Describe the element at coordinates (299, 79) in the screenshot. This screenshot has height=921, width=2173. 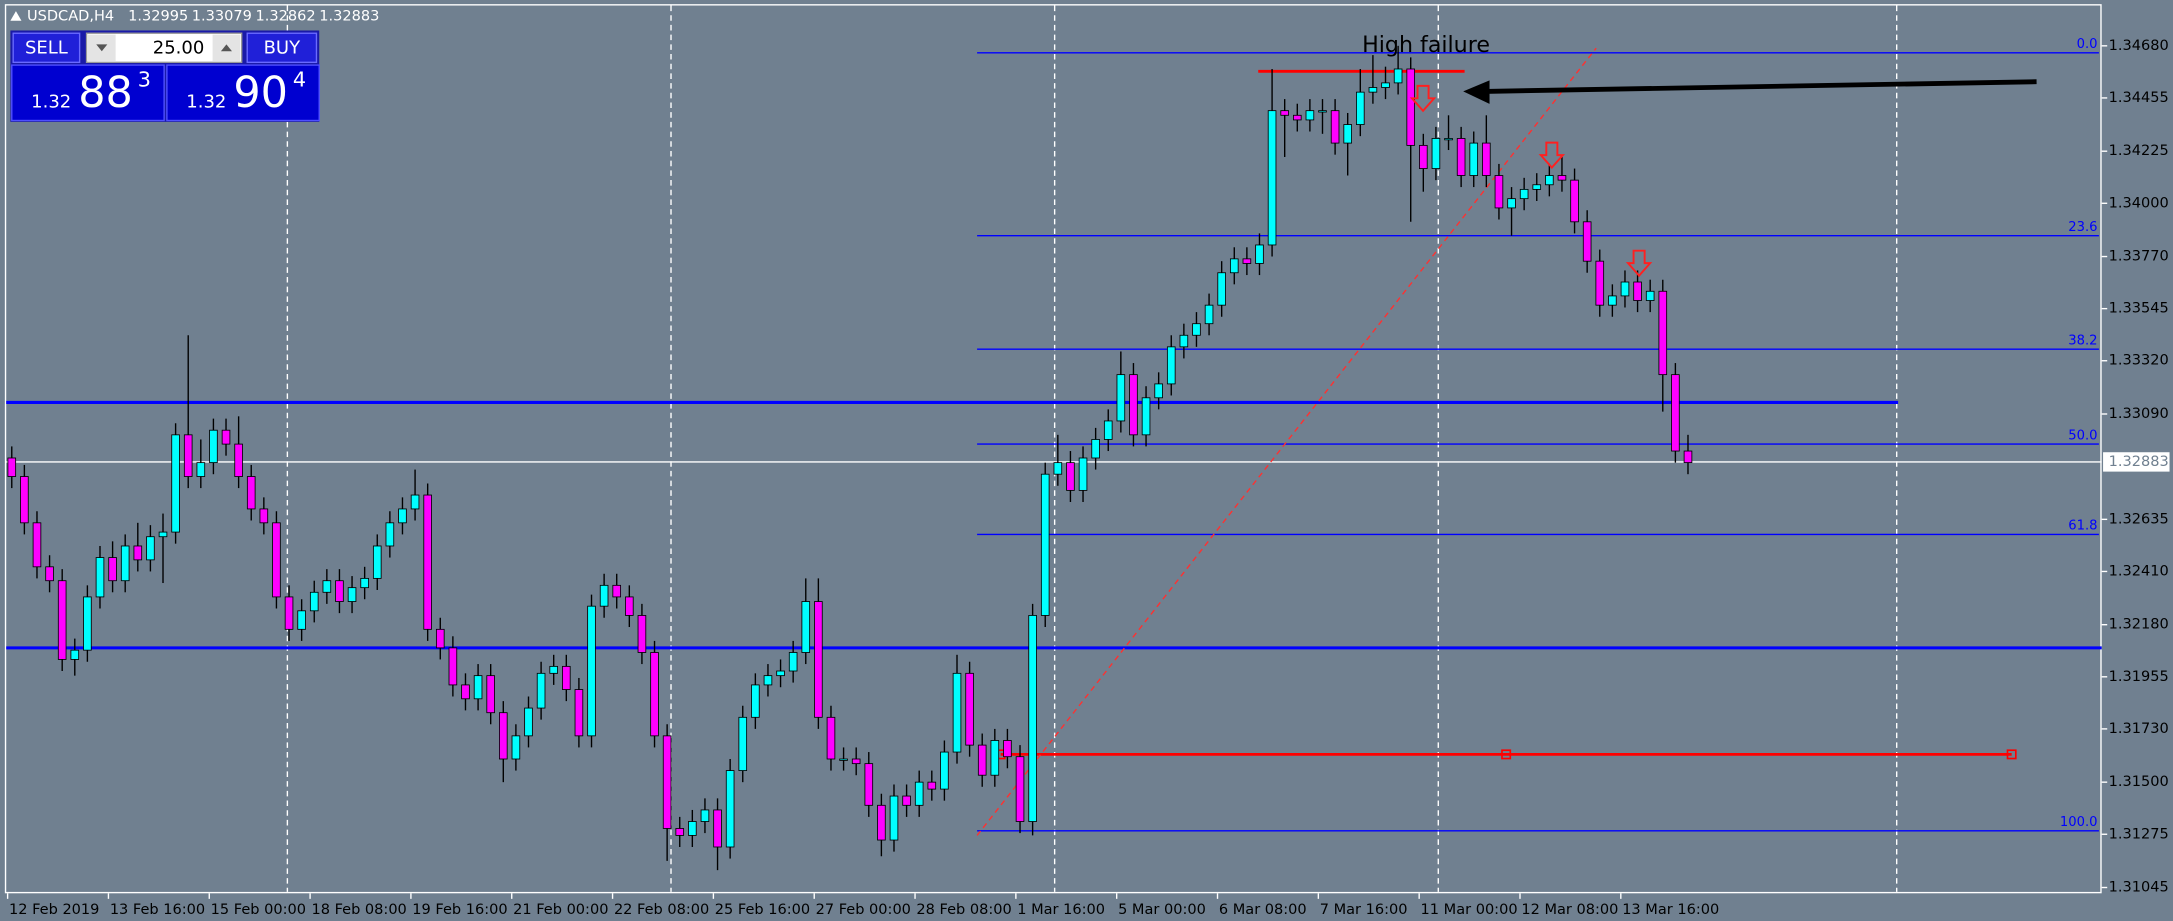
I see `ask-fraction: 4` at that location.